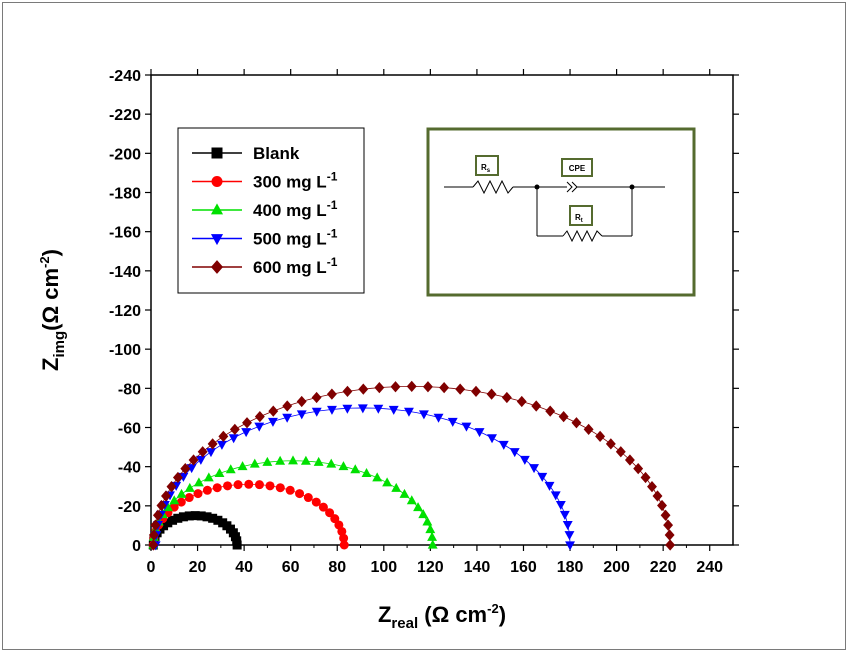  Describe the element at coordinates (523, 567) in the screenshot. I see `x-tick-label: 160` at that location.